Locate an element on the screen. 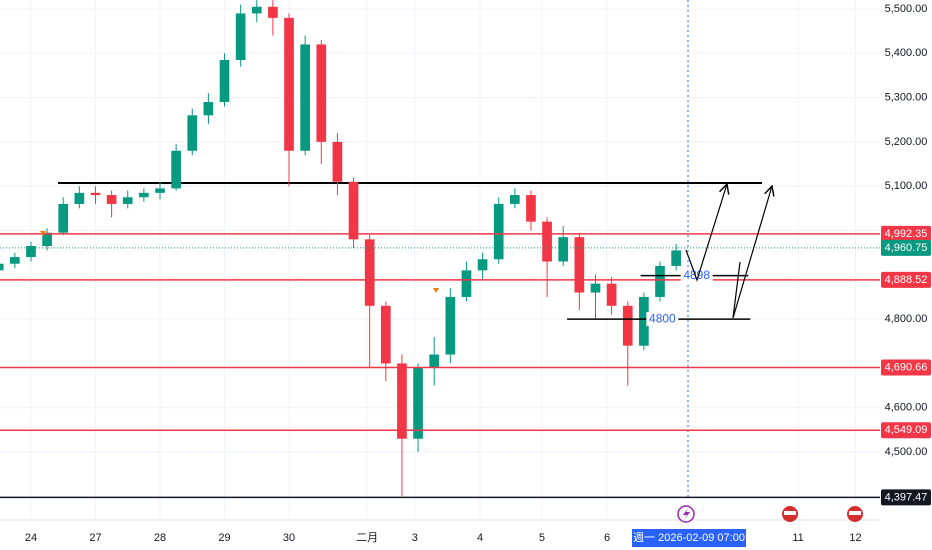  x-tick-label: 4 is located at coordinates (480, 538).